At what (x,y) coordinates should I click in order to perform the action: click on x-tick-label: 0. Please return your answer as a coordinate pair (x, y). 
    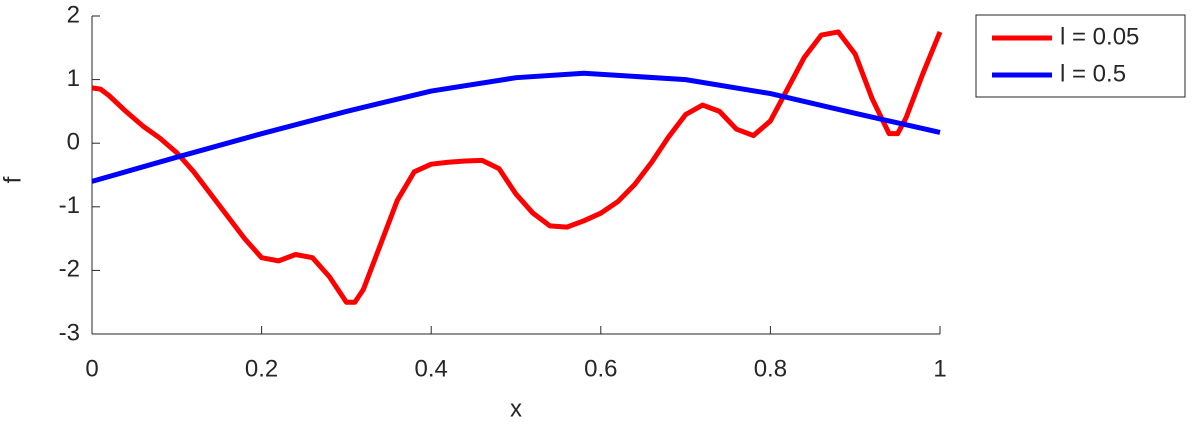
    Looking at the image, I should click on (91, 368).